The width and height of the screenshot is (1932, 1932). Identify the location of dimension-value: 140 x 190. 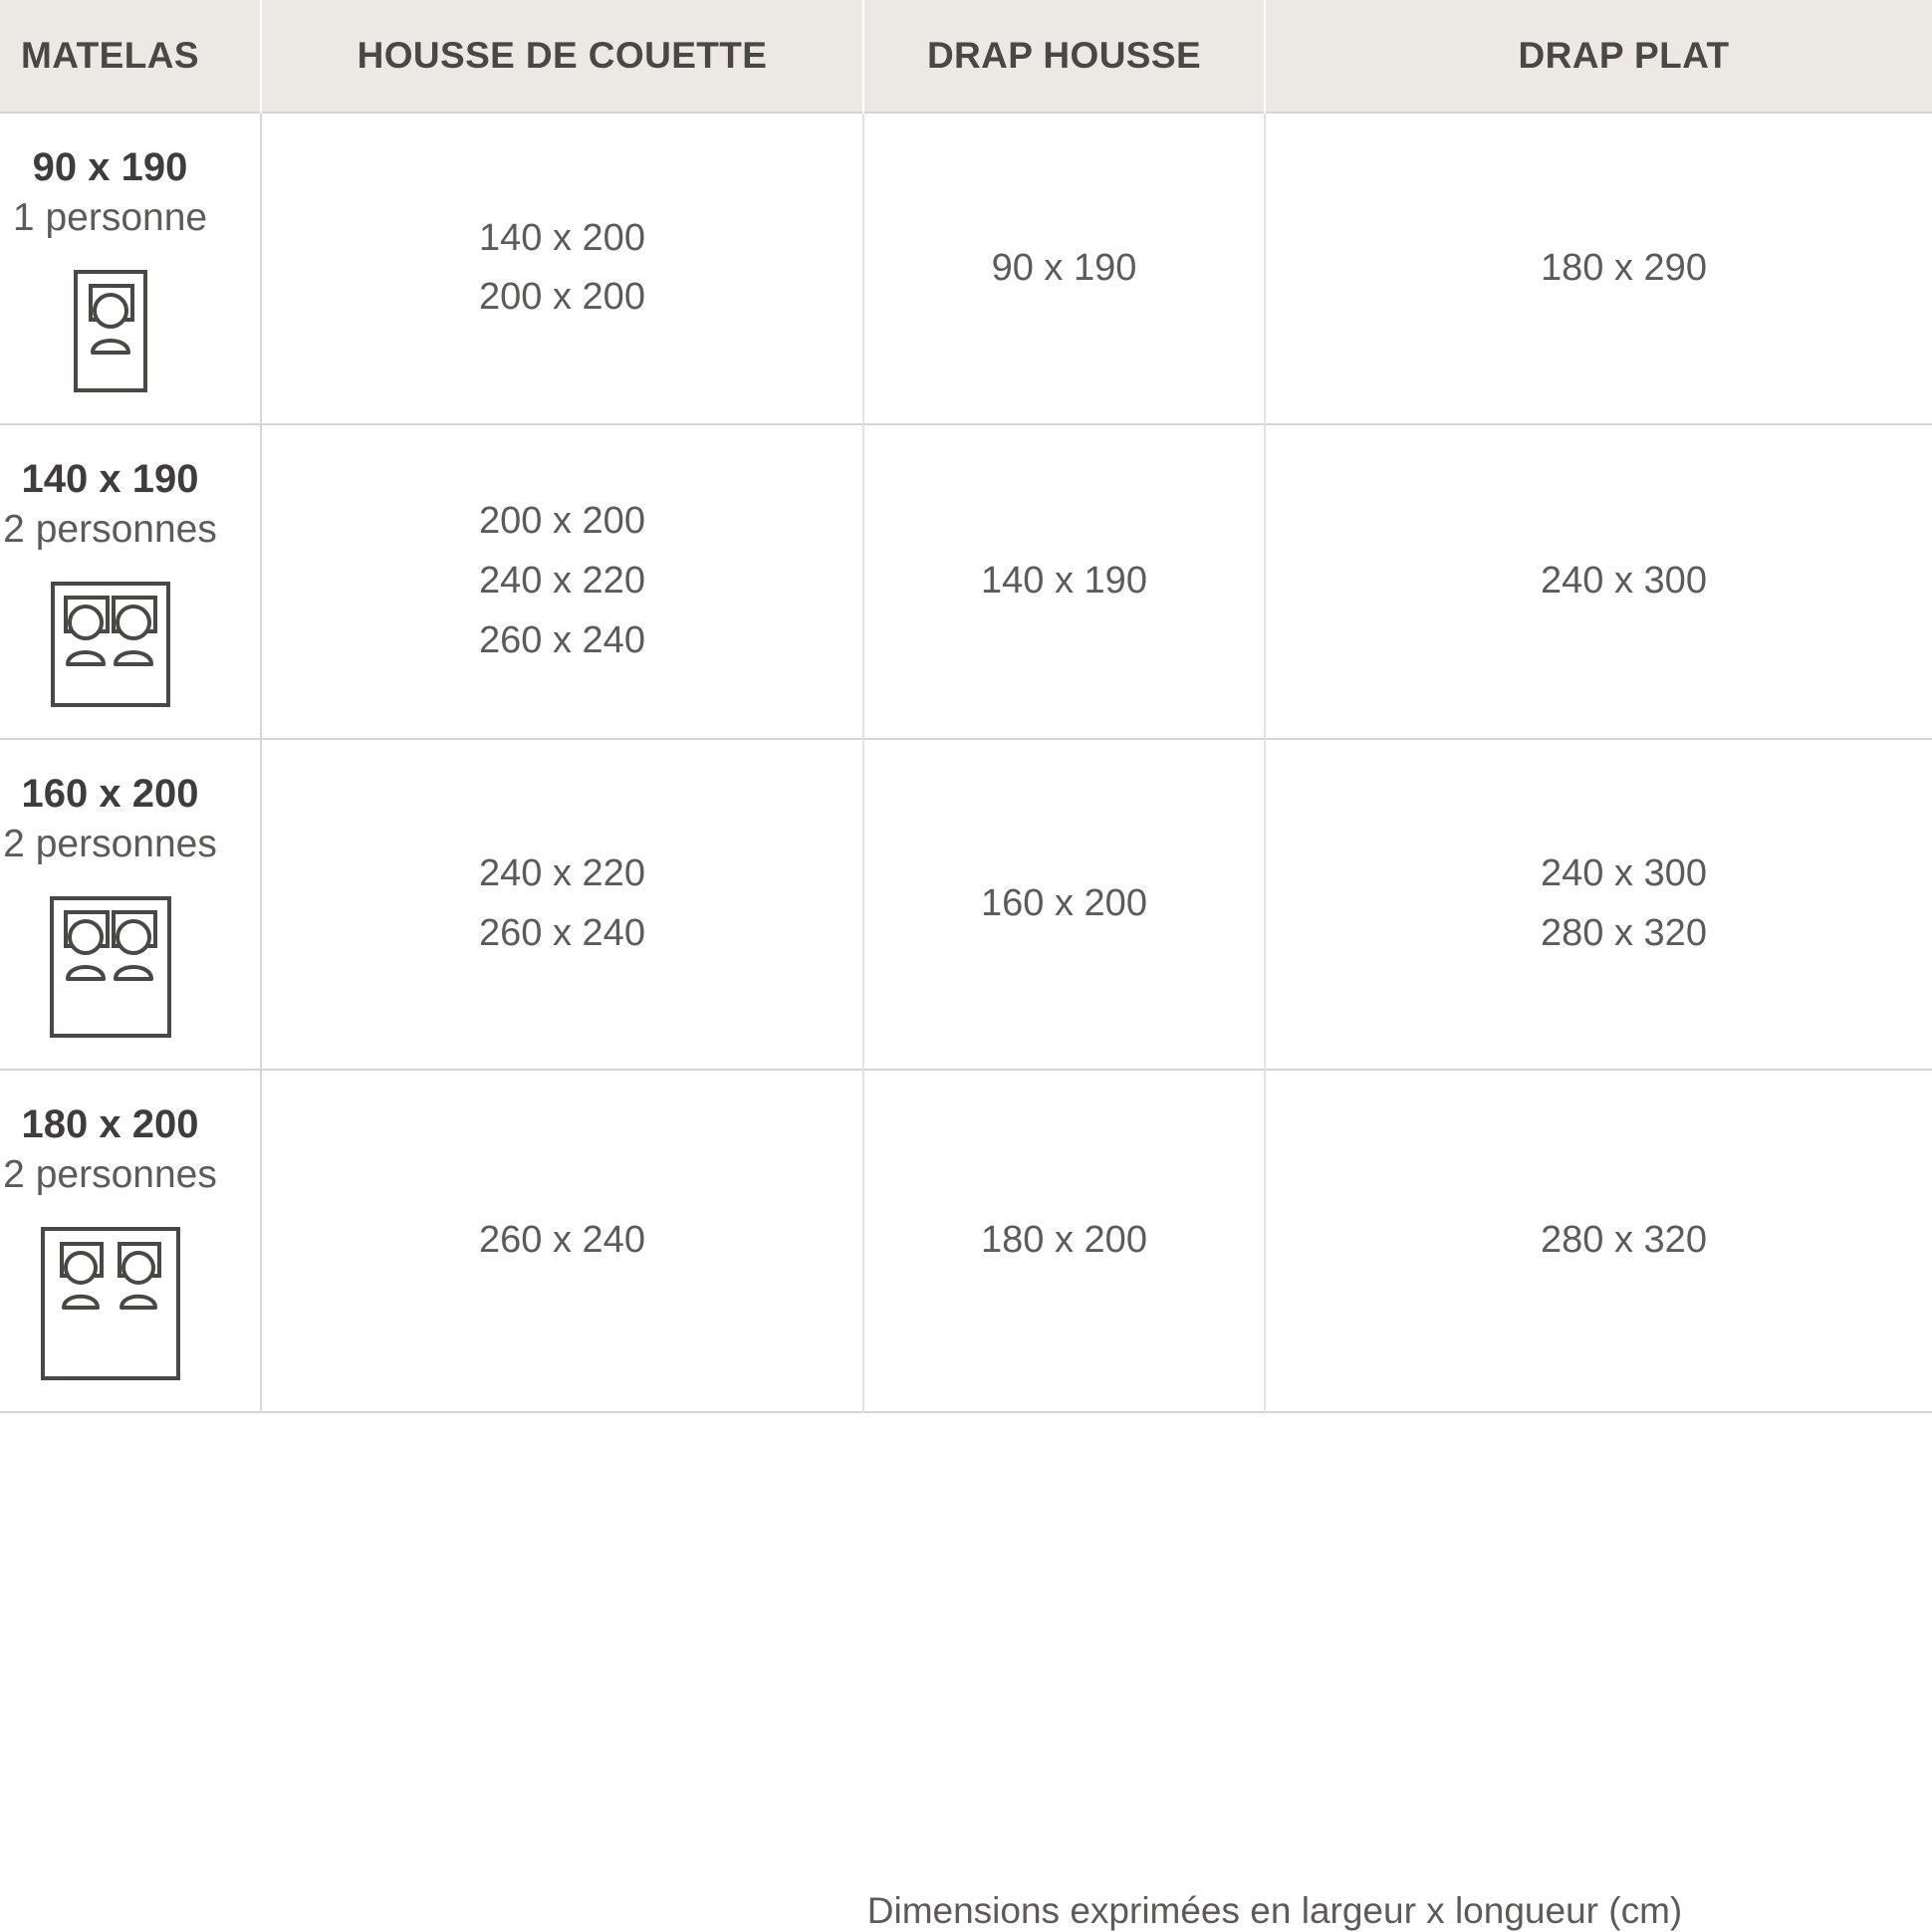
(1064, 581).